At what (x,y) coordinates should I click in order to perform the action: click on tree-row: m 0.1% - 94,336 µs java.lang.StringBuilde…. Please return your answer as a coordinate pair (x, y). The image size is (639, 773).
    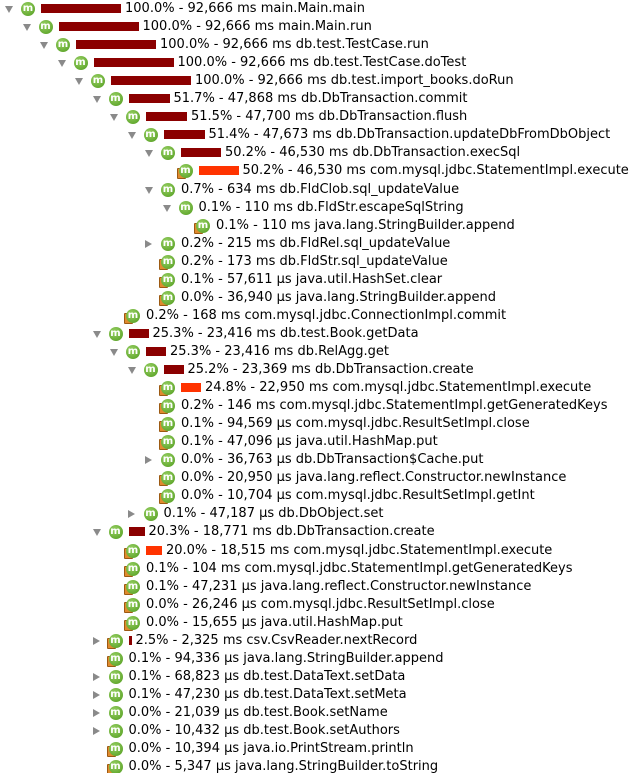
    Looking at the image, I should click on (319, 659).